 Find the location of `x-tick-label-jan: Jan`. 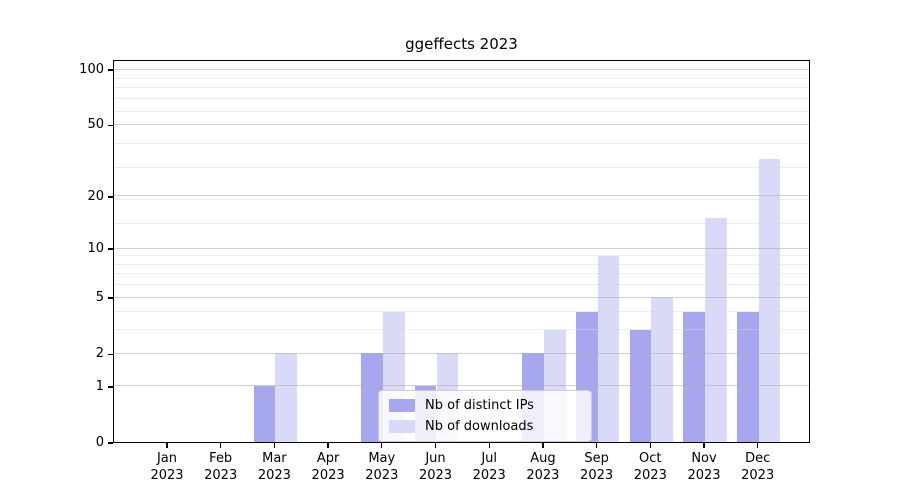

x-tick-label-jan: Jan is located at coordinates (167, 458).